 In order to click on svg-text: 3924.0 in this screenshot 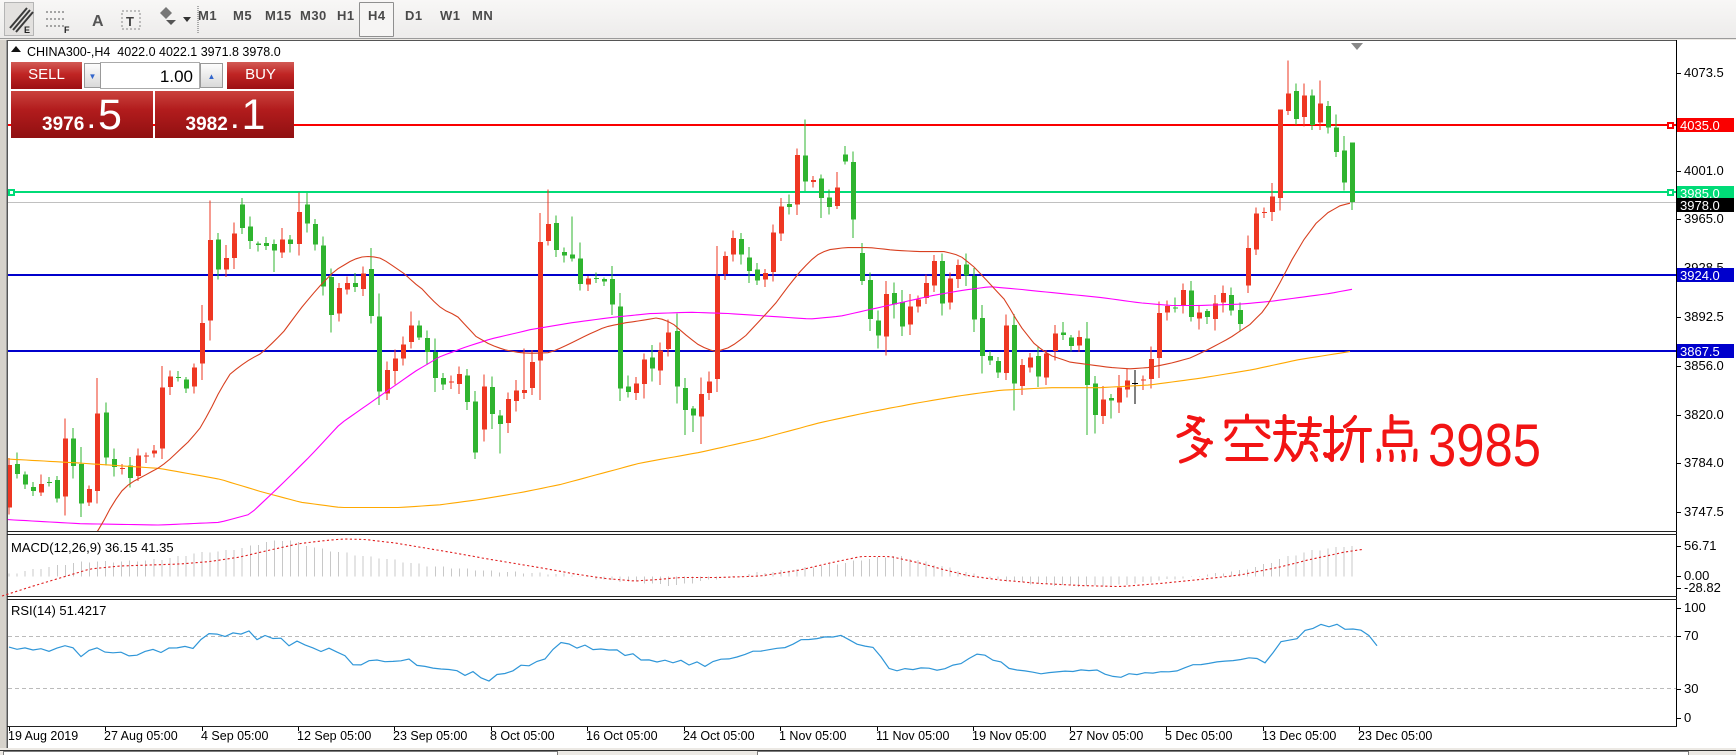, I will do `click(1700, 275)`.